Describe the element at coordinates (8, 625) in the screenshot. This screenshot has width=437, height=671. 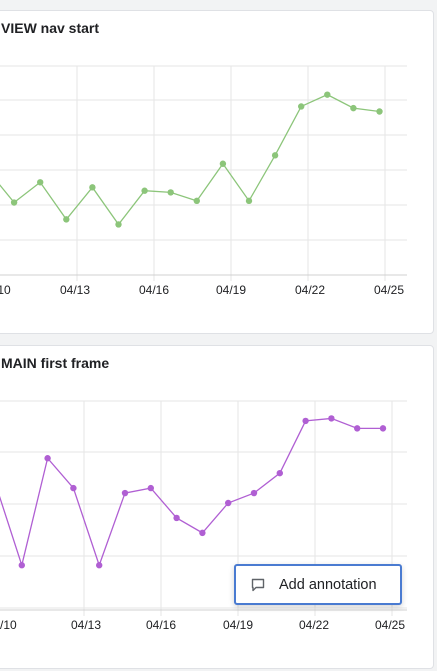
I see `x-tick-label: 4/10` at that location.